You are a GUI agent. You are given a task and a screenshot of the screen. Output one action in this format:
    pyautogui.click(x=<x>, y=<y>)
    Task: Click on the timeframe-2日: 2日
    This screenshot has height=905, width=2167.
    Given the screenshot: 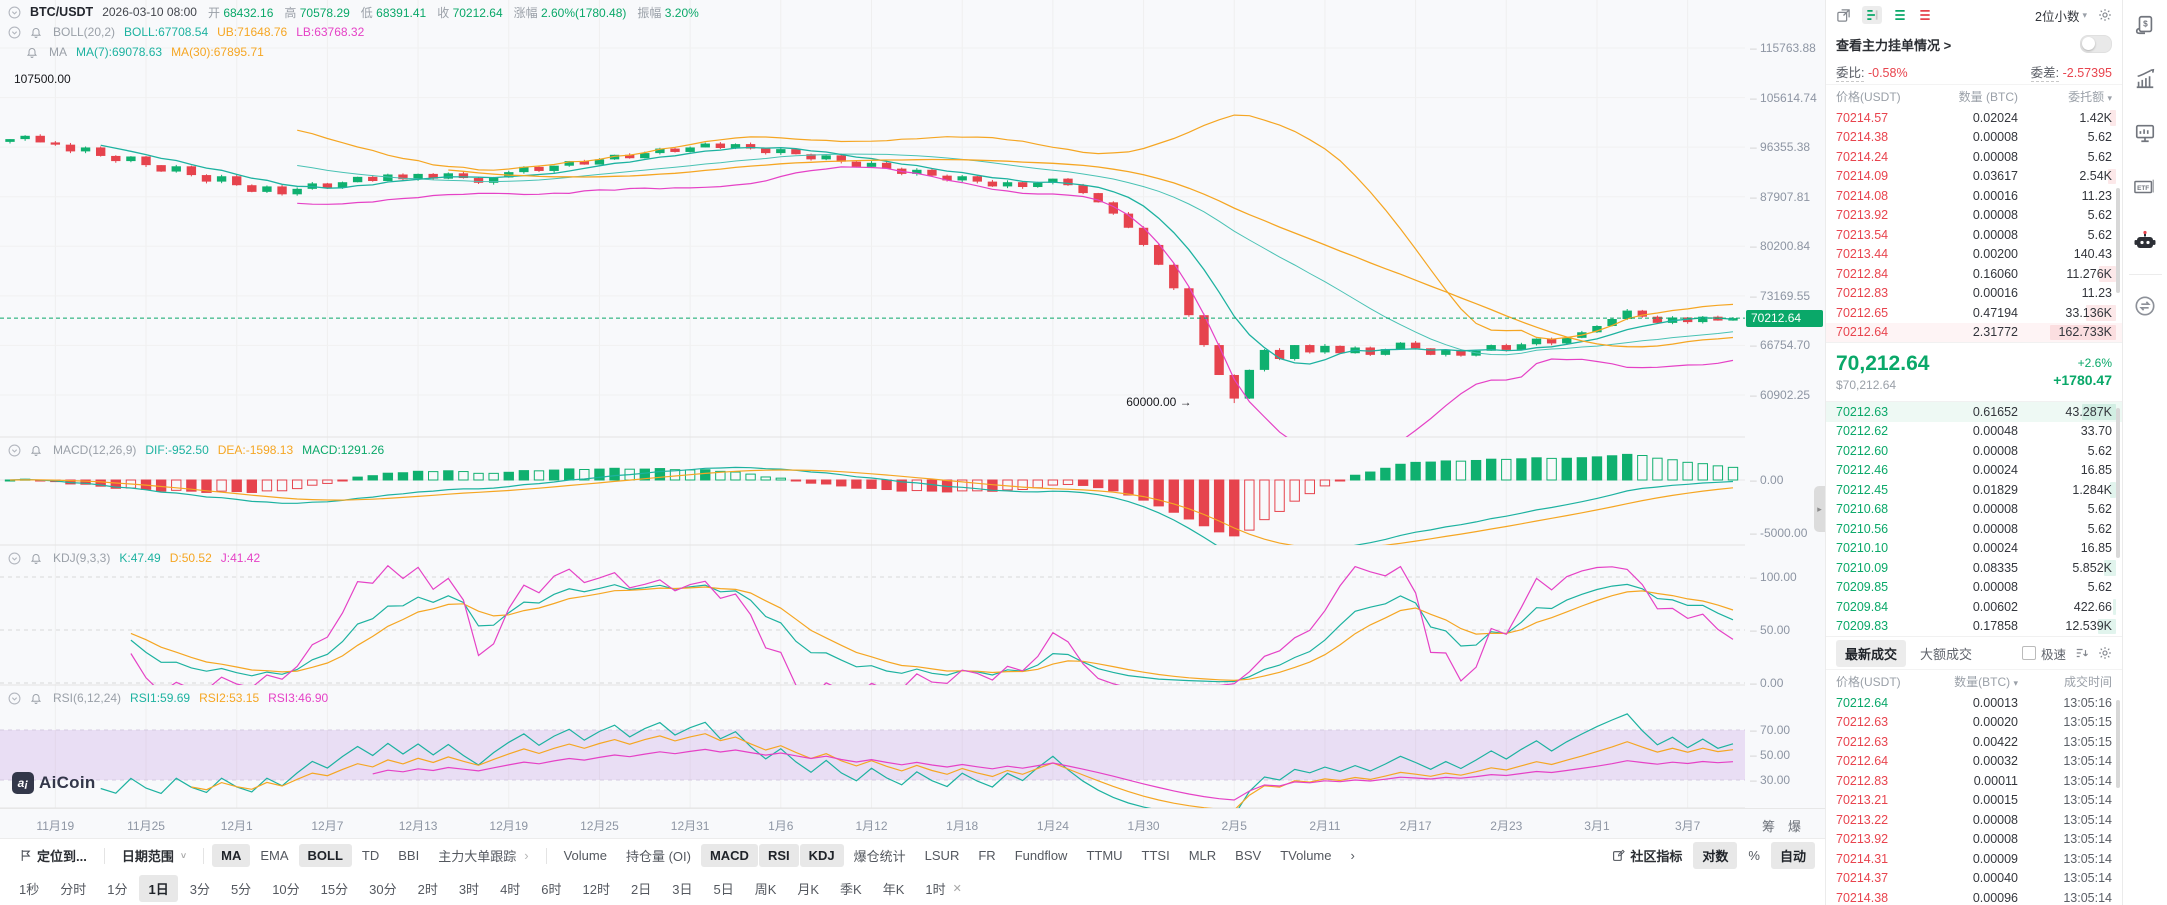 What is the action you would take?
    pyautogui.click(x=641, y=889)
    